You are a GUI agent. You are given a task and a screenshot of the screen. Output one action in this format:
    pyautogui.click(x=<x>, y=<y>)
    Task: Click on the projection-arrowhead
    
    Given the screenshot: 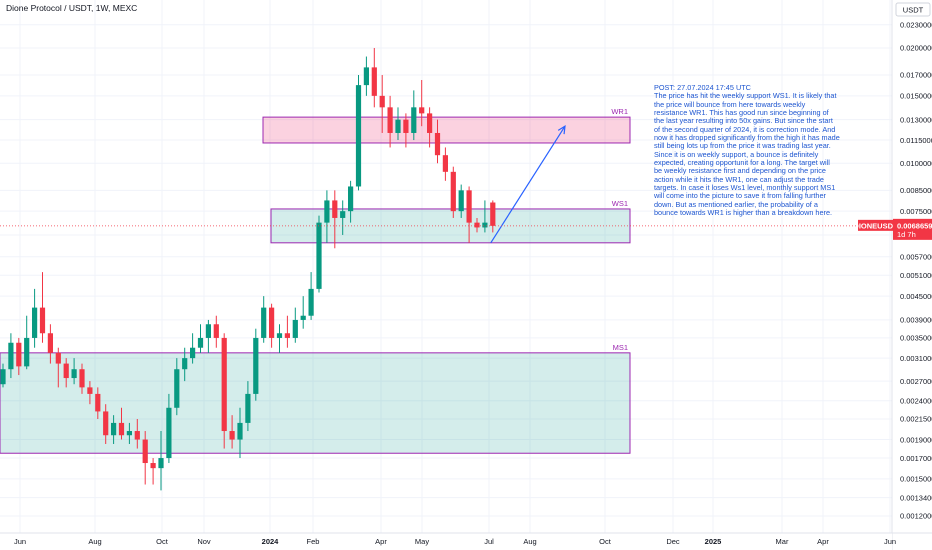 What is the action you would take?
    pyautogui.click(x=561, y=130)
    